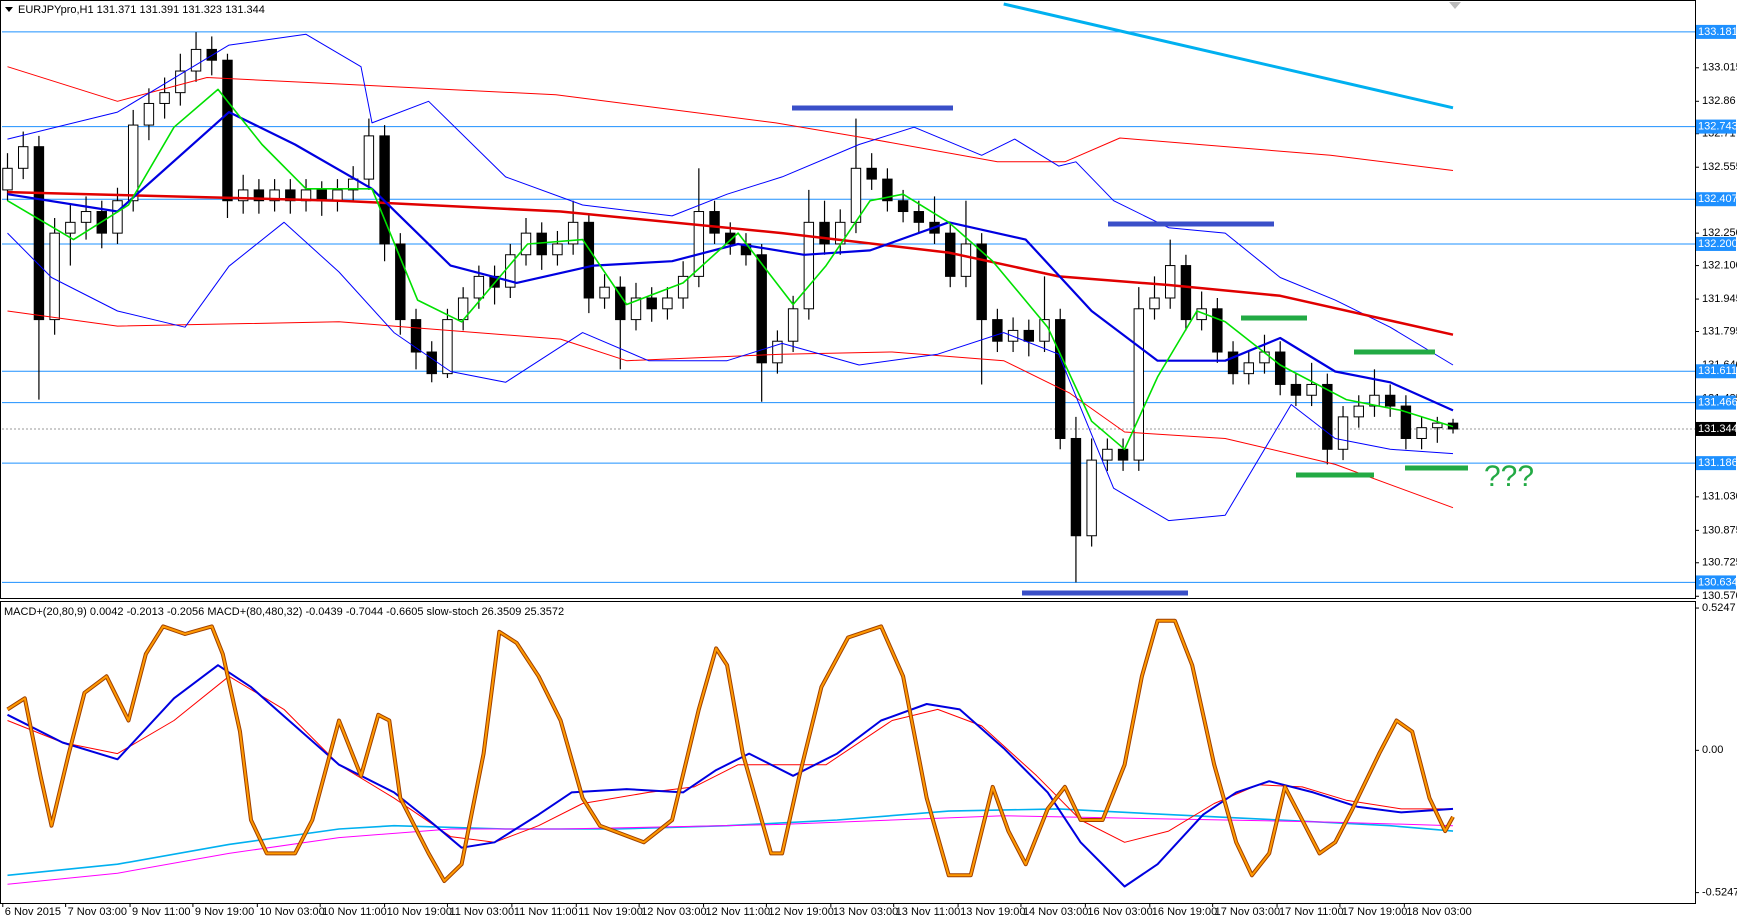  Describe the element at coordinates (419, 912) in the screenshot. I see `x-tick-label: 10 Nov 19:00` at that location.